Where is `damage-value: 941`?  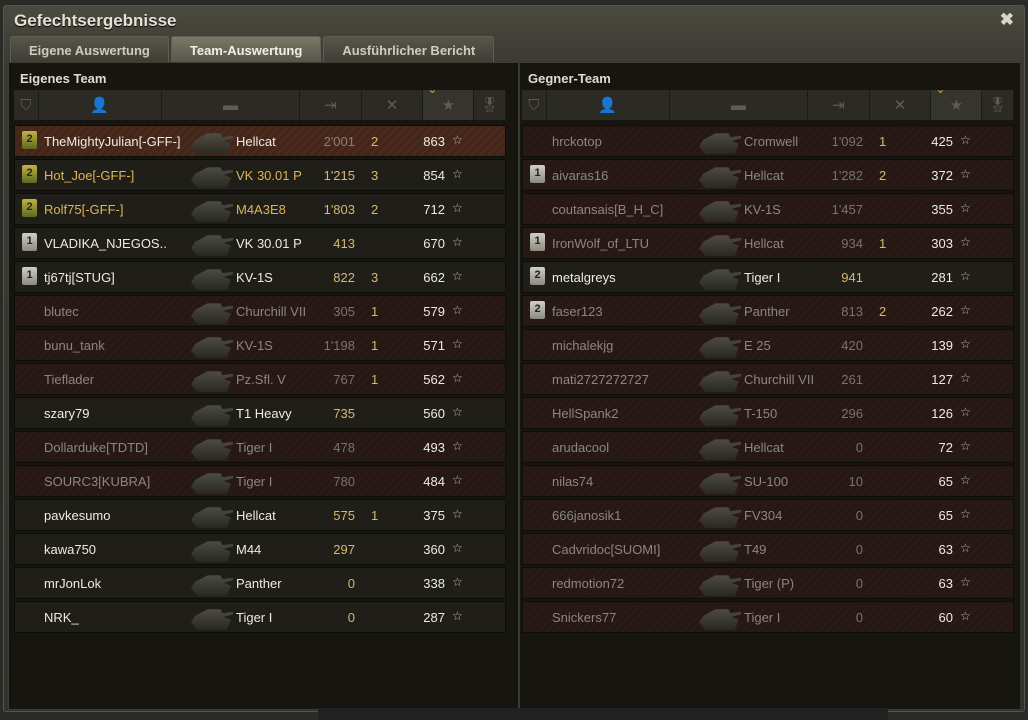 damage-value: 941 is located at coordinates (852, 277).